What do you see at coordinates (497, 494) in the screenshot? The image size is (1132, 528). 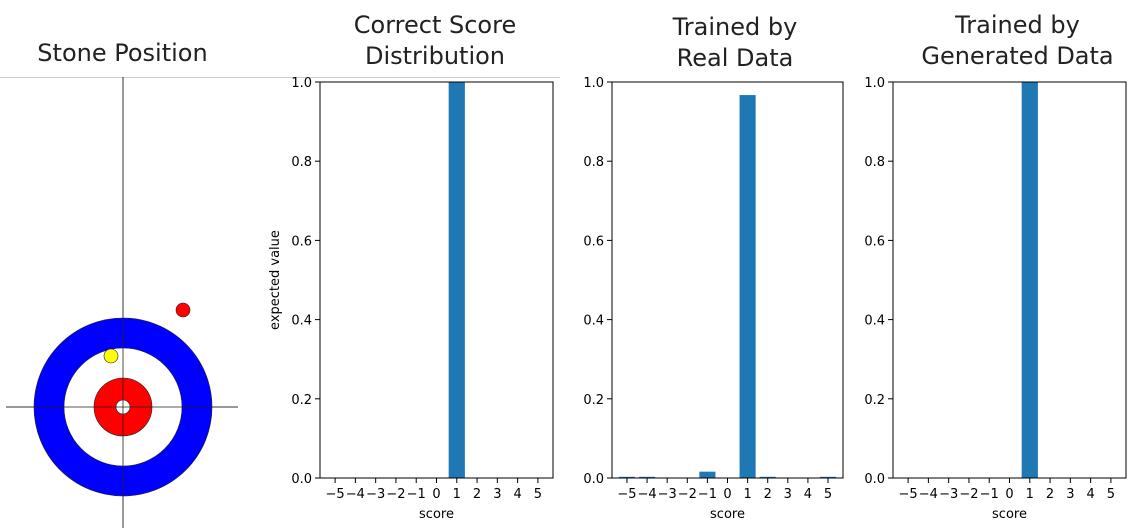 I see `xtick-label-1-8: 3` at bounding box center [497, 494].